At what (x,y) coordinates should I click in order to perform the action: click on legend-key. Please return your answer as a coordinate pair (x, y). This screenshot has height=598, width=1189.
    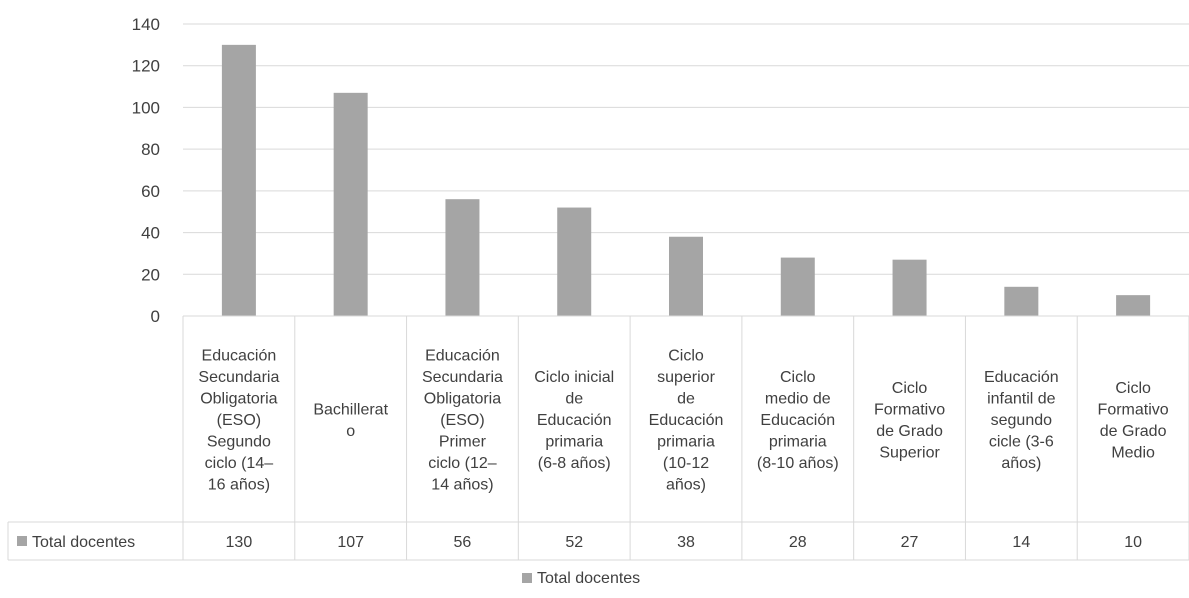
    Looking at the image, I should click on (527, 578).